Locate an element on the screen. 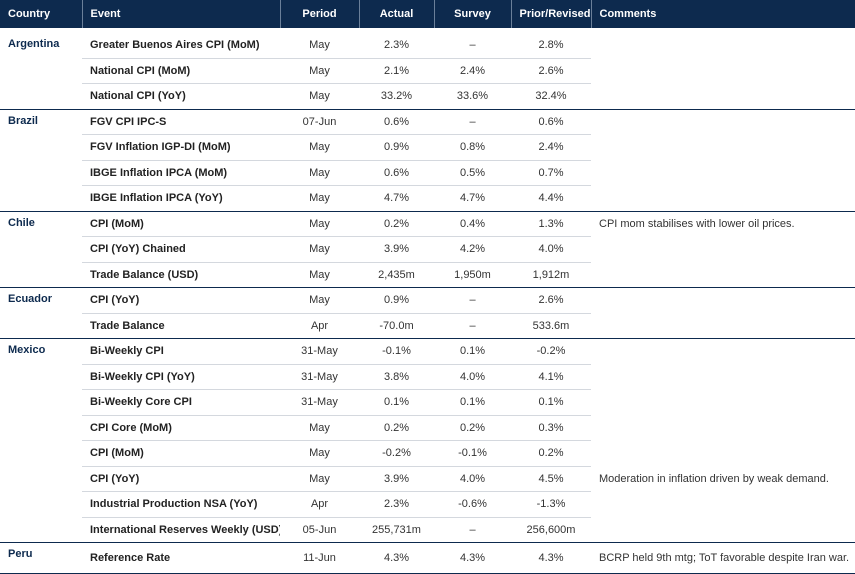  survey-cell: 2.4% is located at coordinates (472, 71).